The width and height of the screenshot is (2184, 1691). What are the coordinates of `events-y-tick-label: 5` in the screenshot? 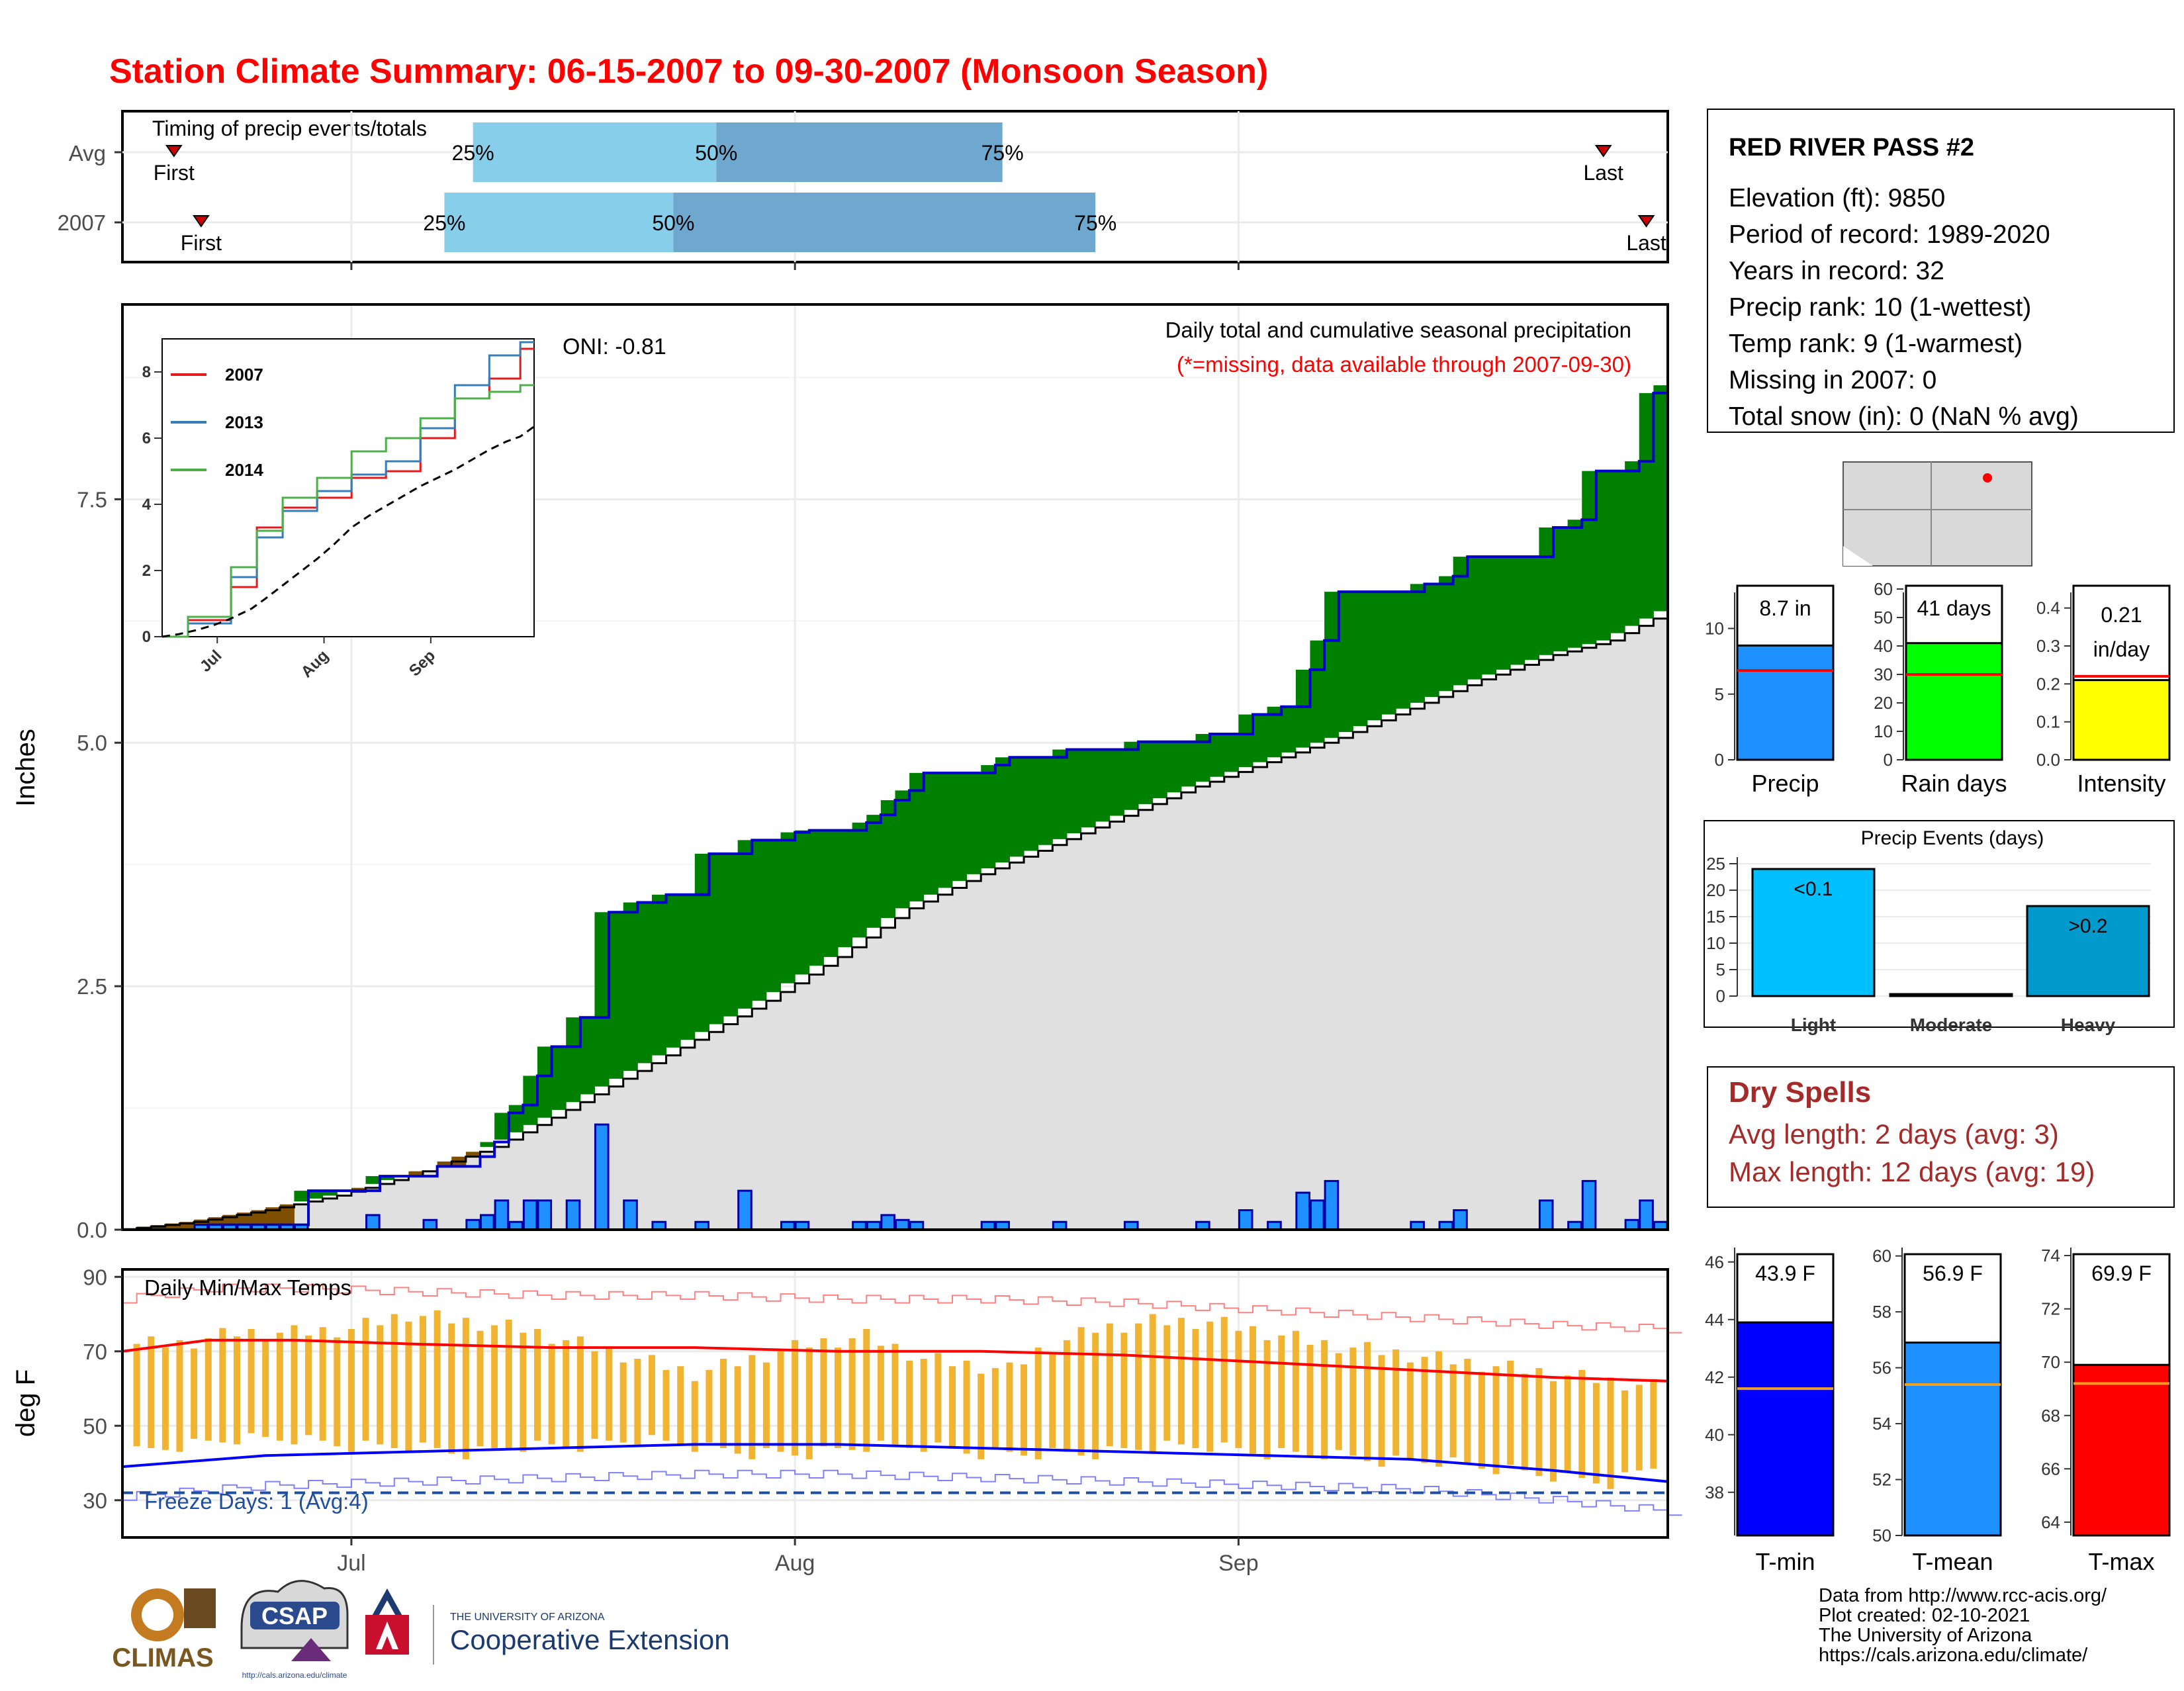 It's located at (1720, 970).